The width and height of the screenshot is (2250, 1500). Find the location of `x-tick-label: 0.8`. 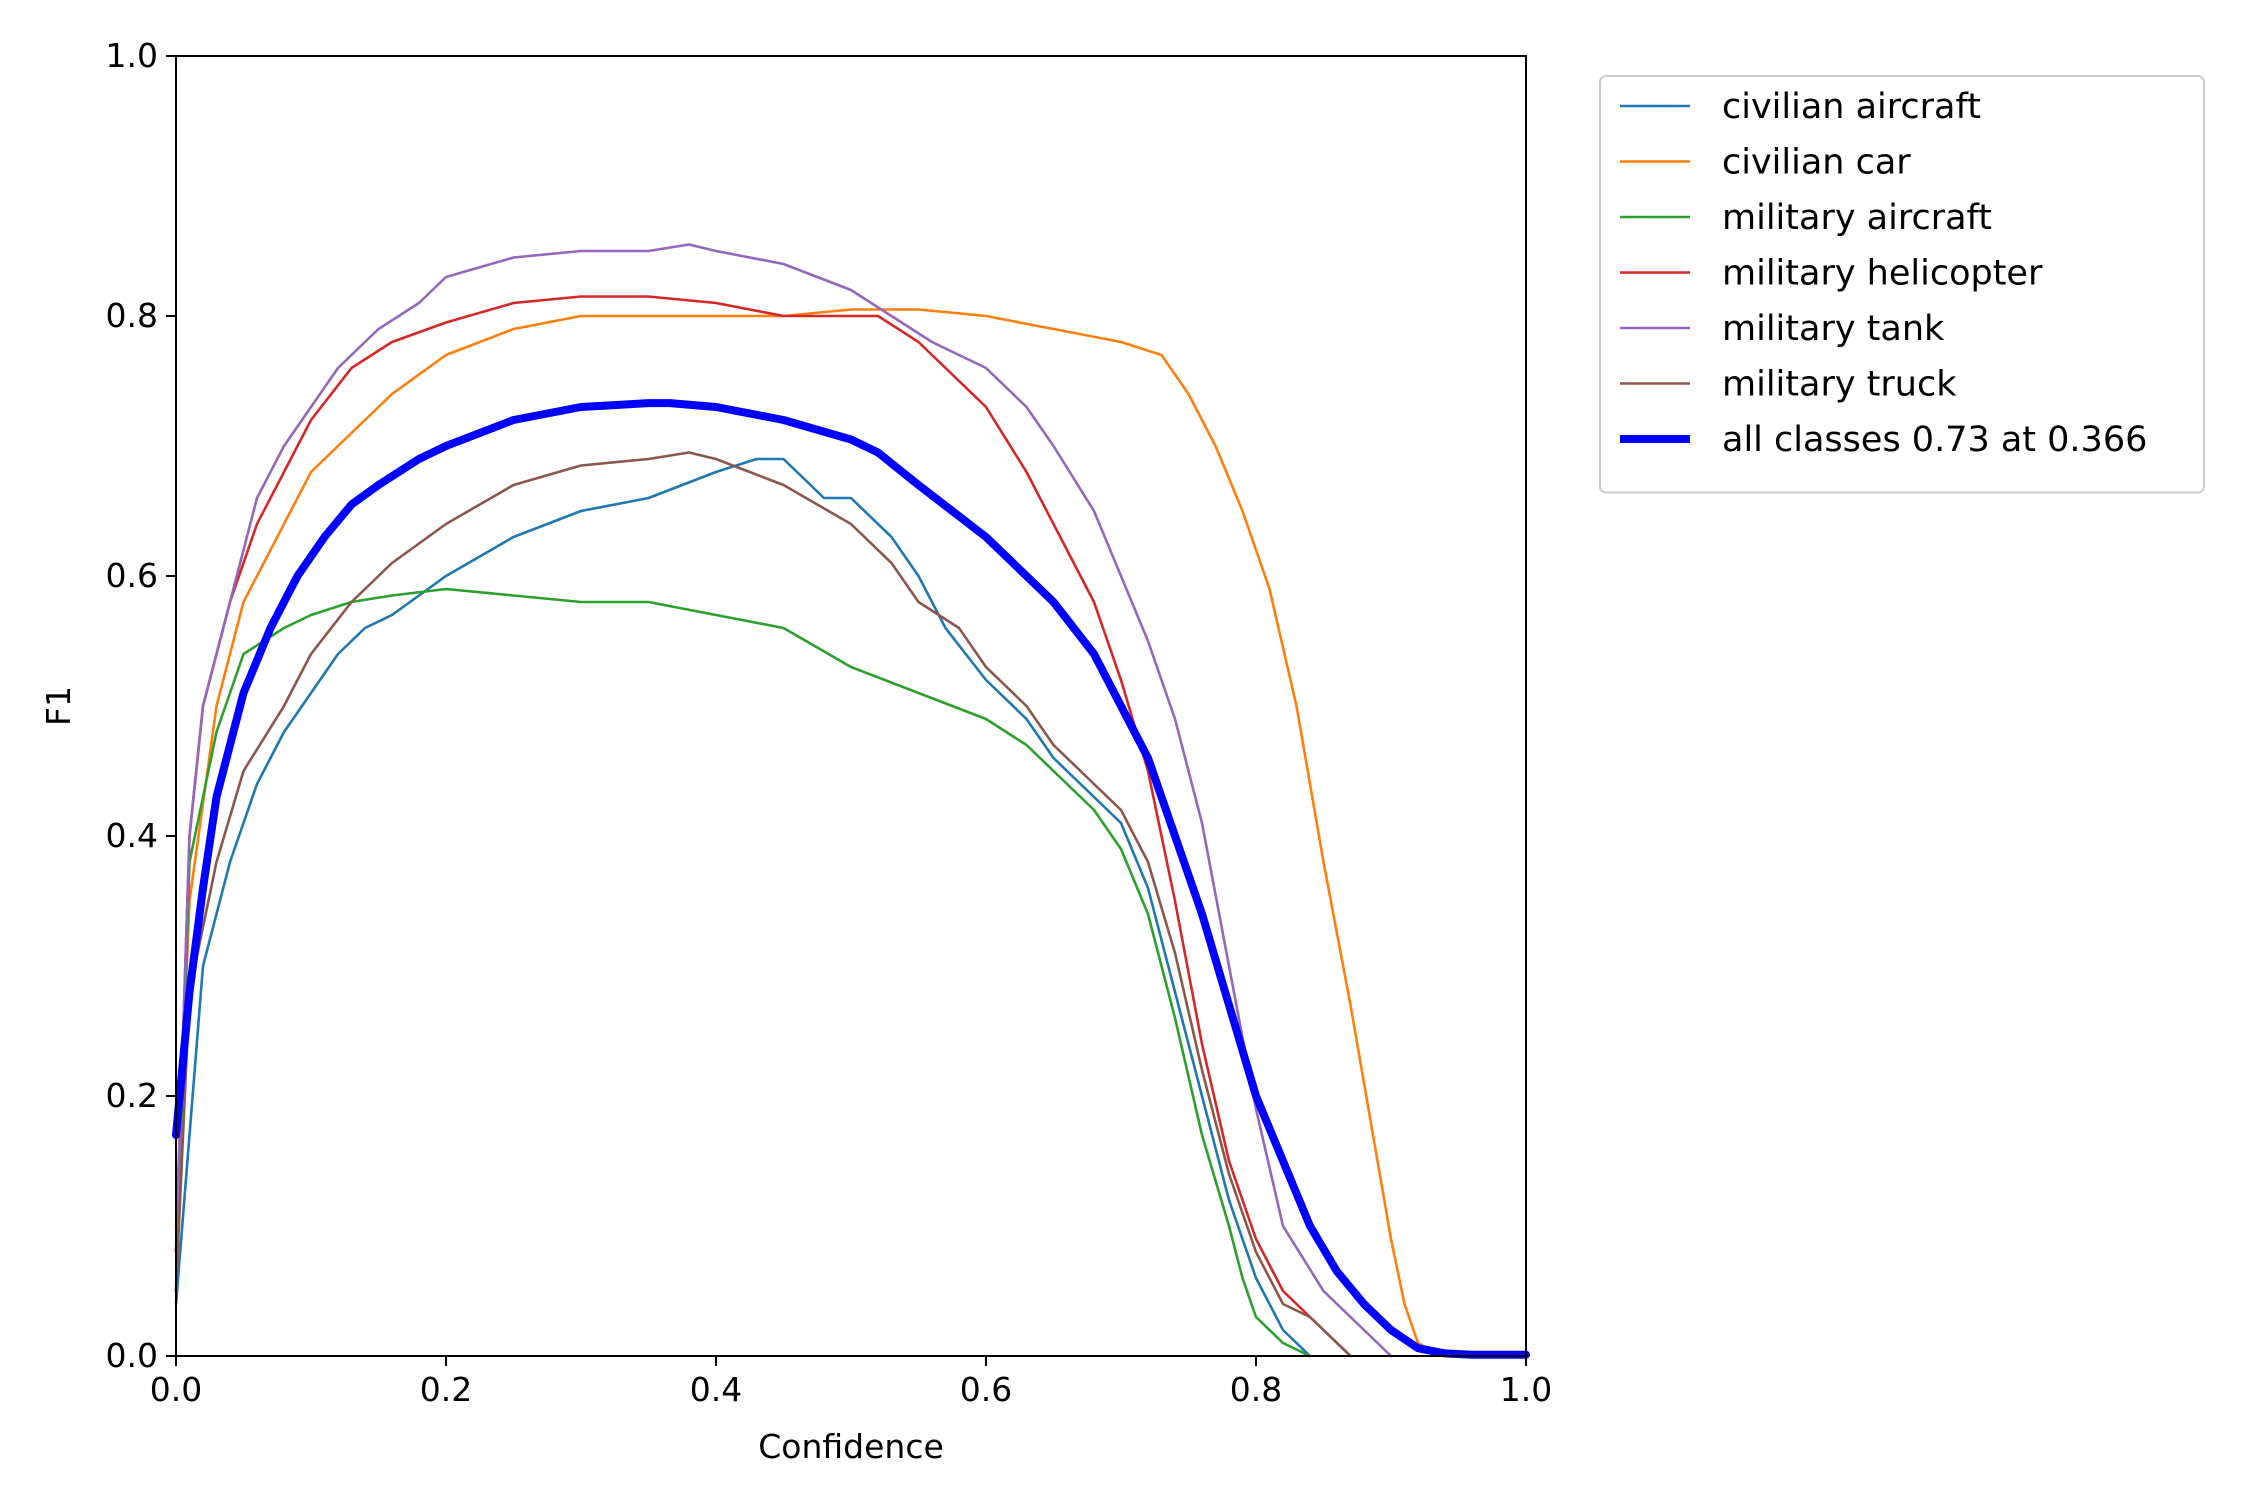

x-tick-label: 0.8 is located at coordinates (1256, 1389).